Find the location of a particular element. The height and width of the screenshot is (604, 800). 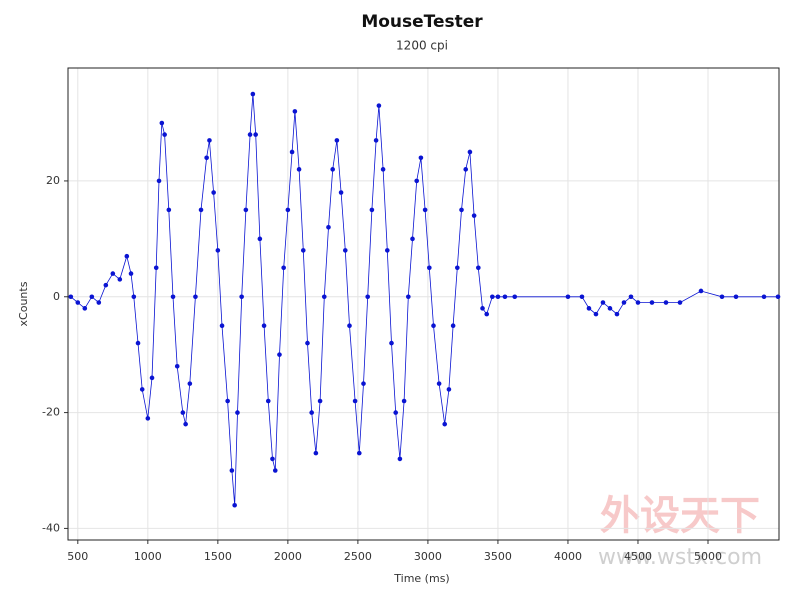

x-tick-label: 1000 is located at coordinates (148, 556).